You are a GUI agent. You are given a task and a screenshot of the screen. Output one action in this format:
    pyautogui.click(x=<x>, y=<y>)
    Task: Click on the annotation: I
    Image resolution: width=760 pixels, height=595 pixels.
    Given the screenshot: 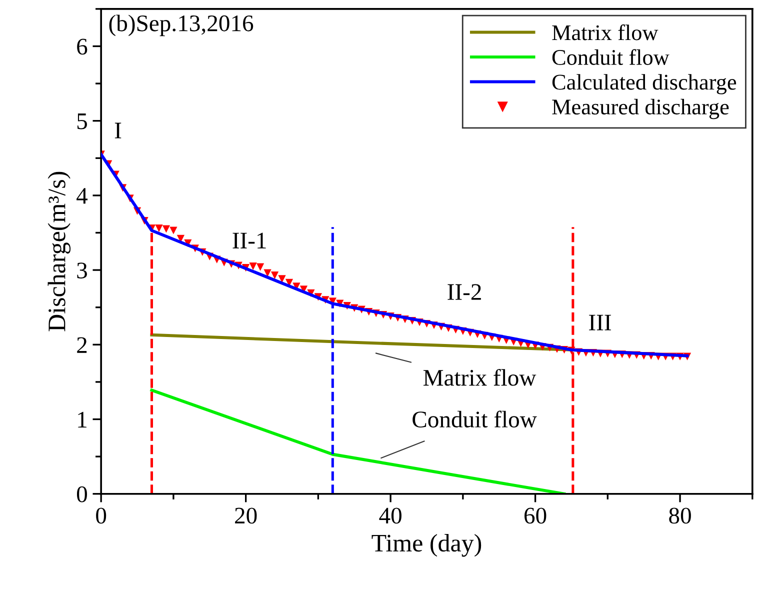 What is the action you would take?
    pyautogui.click(x=118, y=130)
    